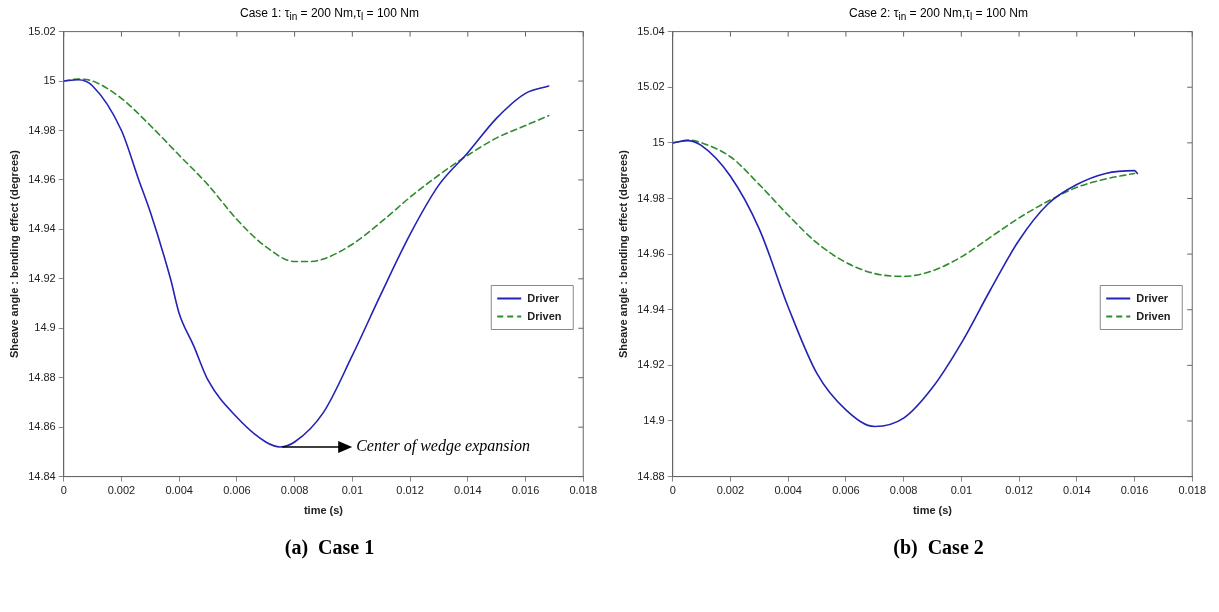 The height and width of the screenshot is (612, 1219). I want to click on annotation: Center of wedge expansion, so click(443, 445).